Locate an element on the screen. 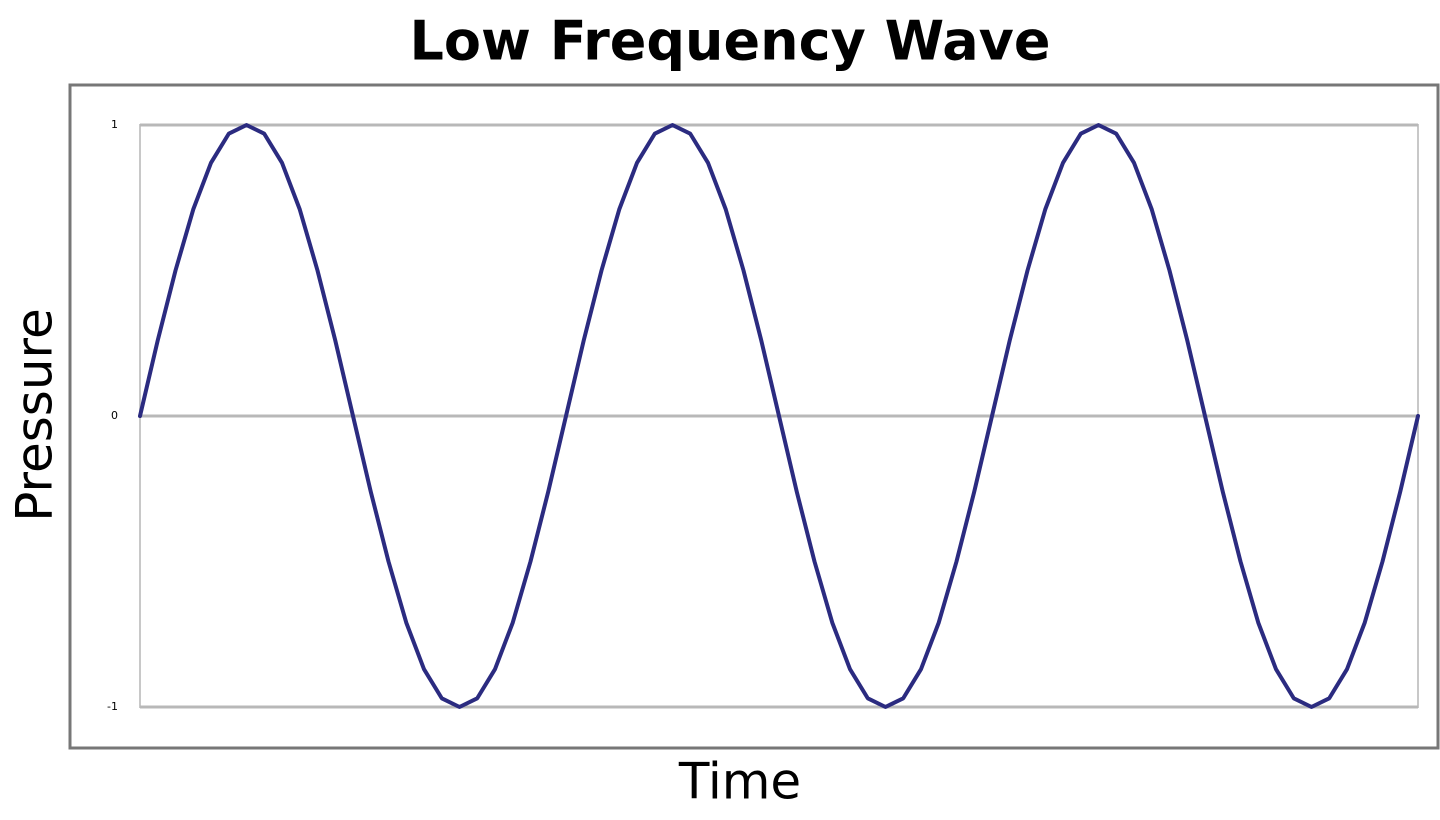 Image resolution: width=1440 pixels, height=820 pixels. chart-title: Low Frequency Wave is located at coordinates (730, 41).